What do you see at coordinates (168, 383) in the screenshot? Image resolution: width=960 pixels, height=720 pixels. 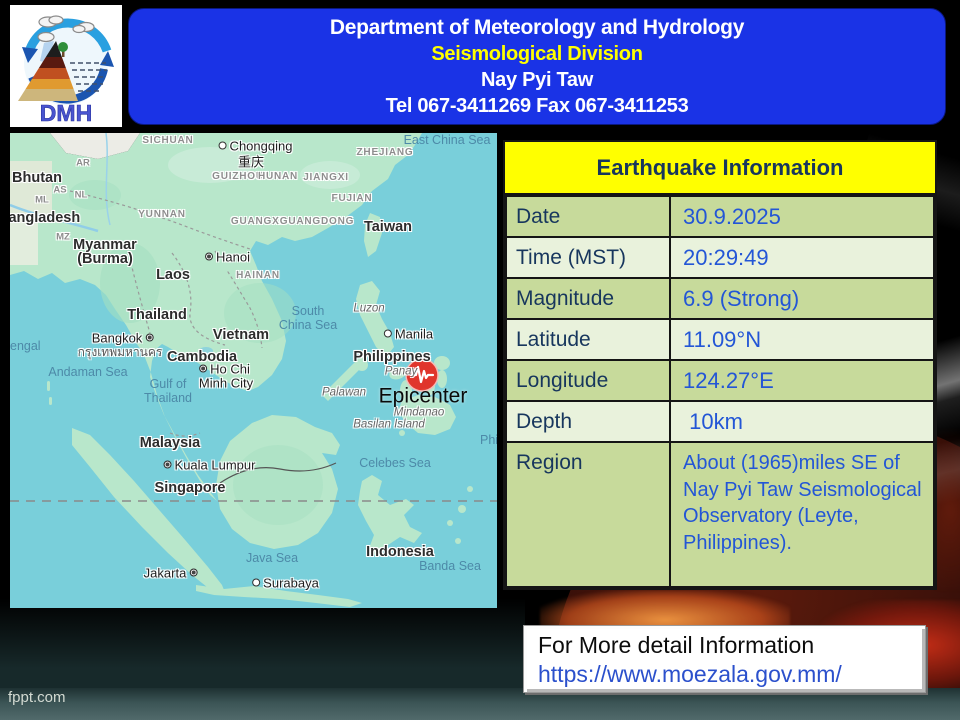 I see `map-label: Gulf of` at bounding box center [168, 383].